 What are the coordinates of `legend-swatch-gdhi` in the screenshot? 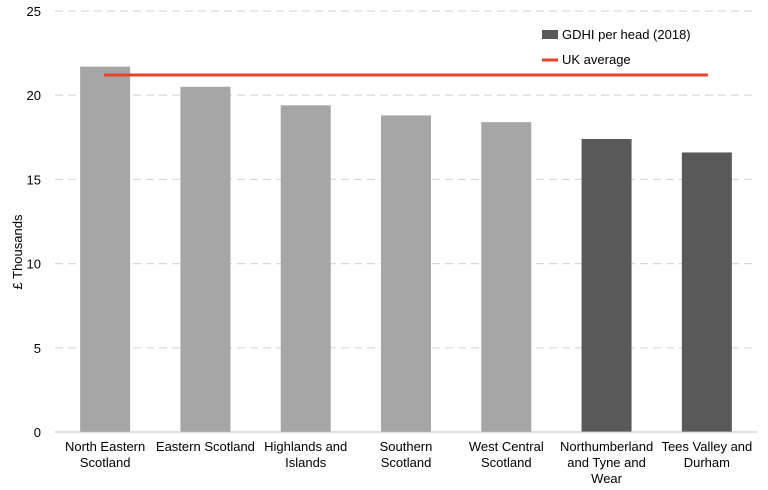 It's located at (550, 34).